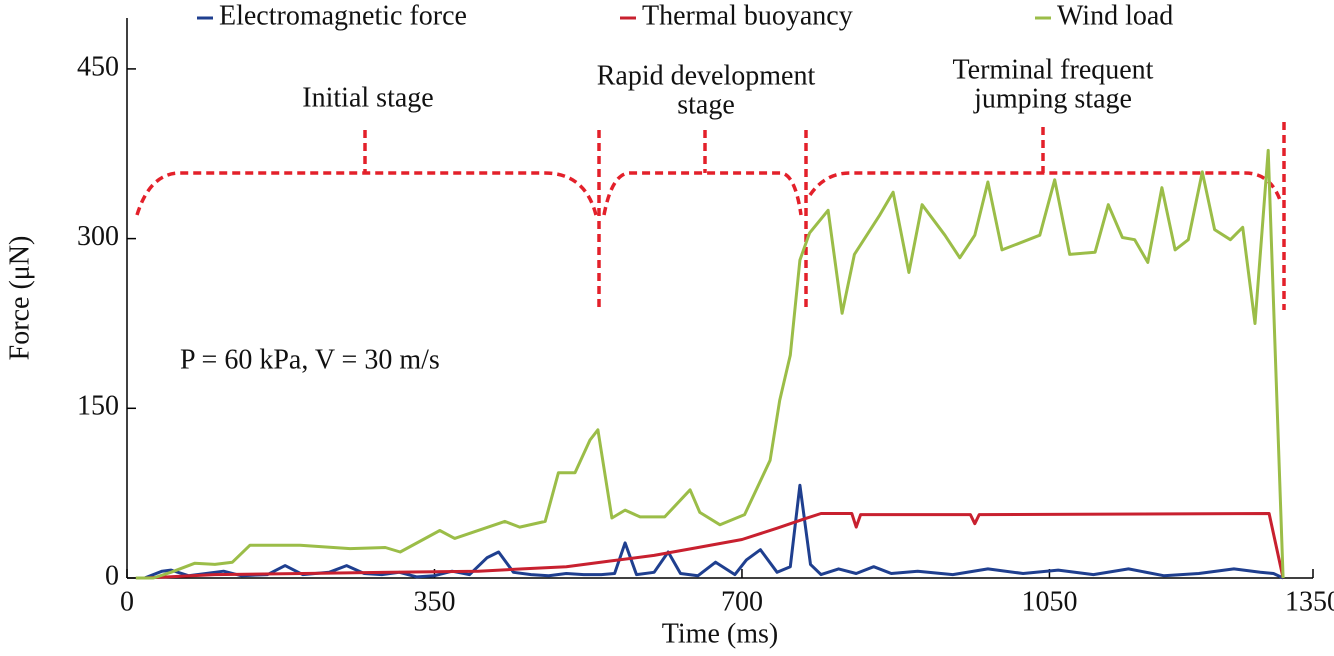  What do you see at coordinates (1115, 15) in the screenshot?
I see `legend-label: Wind load` at bounding box center [1115, 15].